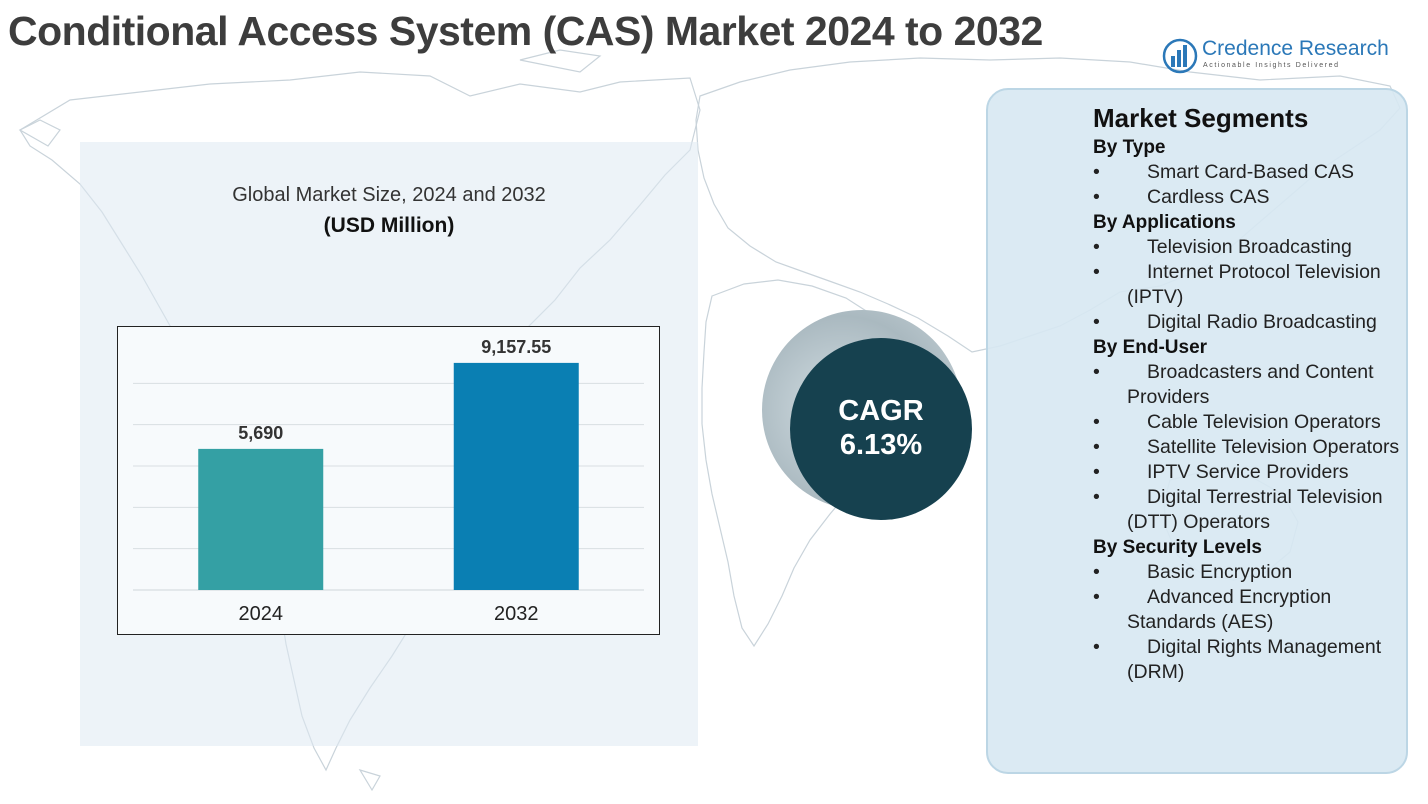  Describe the element at coordinates (1208, 197) in the screenshot. I see `segment-item-label: Cardless CAS` at that location.